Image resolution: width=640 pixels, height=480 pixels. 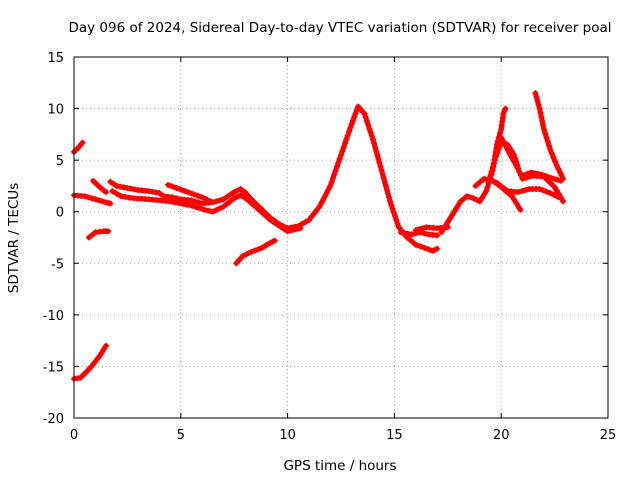 What do you see at coordinates (60, 213) in the screenshot?
I see `y-tick-label: 0` at bounding box center [60, 213].